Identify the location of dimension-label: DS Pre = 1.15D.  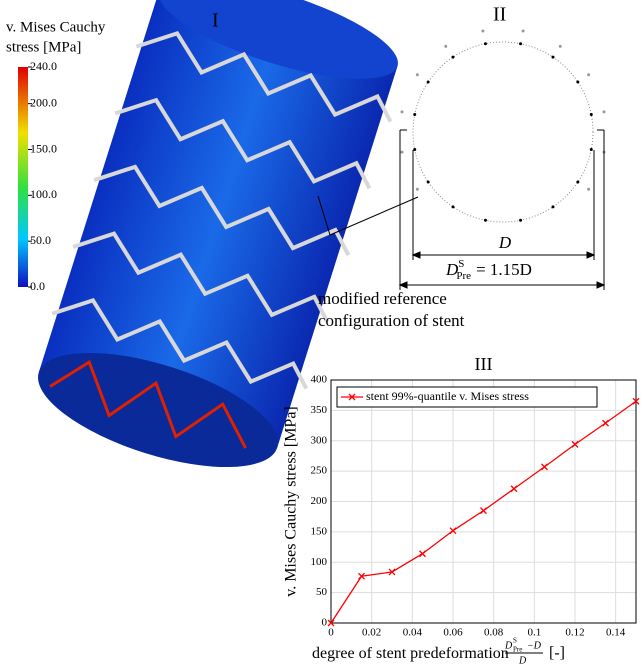
(488, 270).